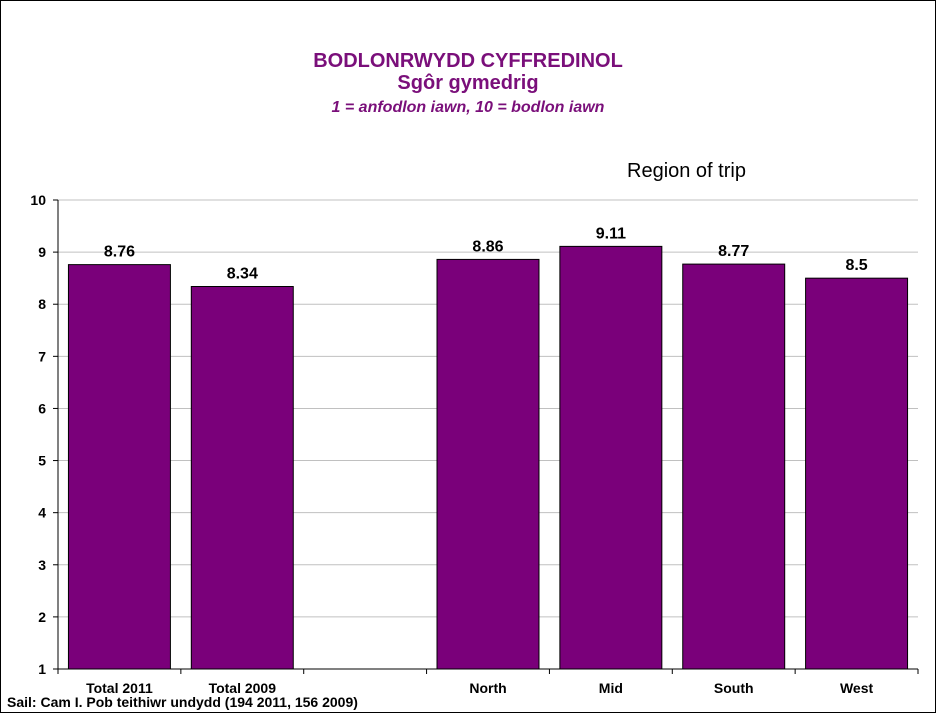 This screenshot has height=713, width=936. What do you see at coordinates (242, 274) in the screenshot?
I see `data-label: 8.34` at bounding box center [242, 274].